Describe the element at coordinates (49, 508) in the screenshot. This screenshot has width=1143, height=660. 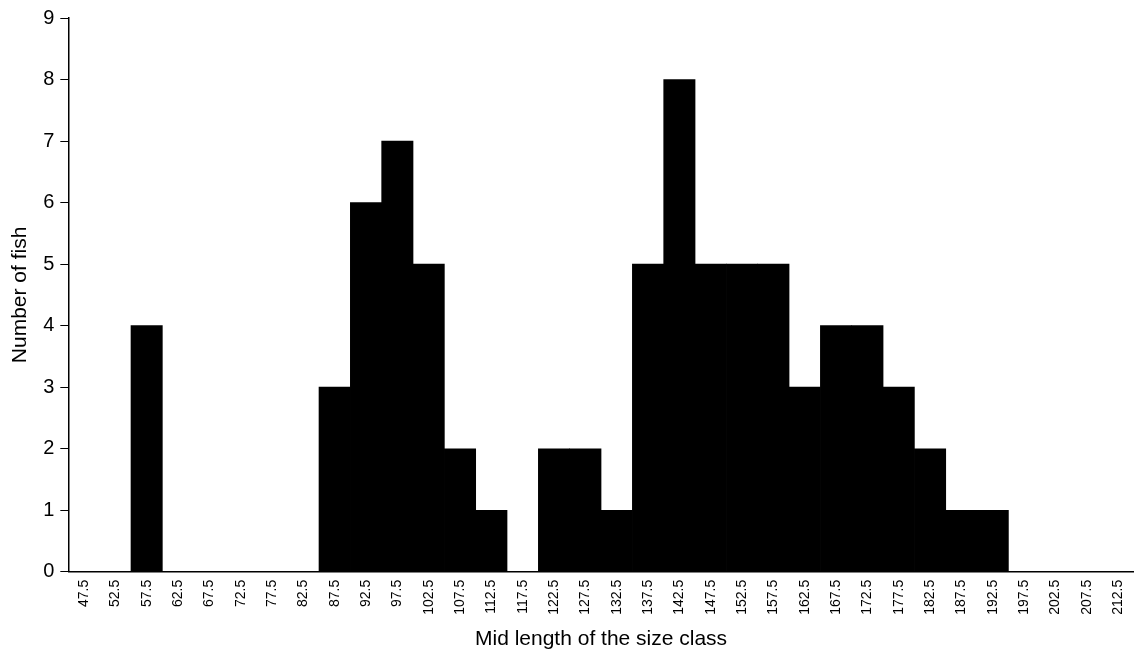
I see `y-tick-label: 1` at that location.